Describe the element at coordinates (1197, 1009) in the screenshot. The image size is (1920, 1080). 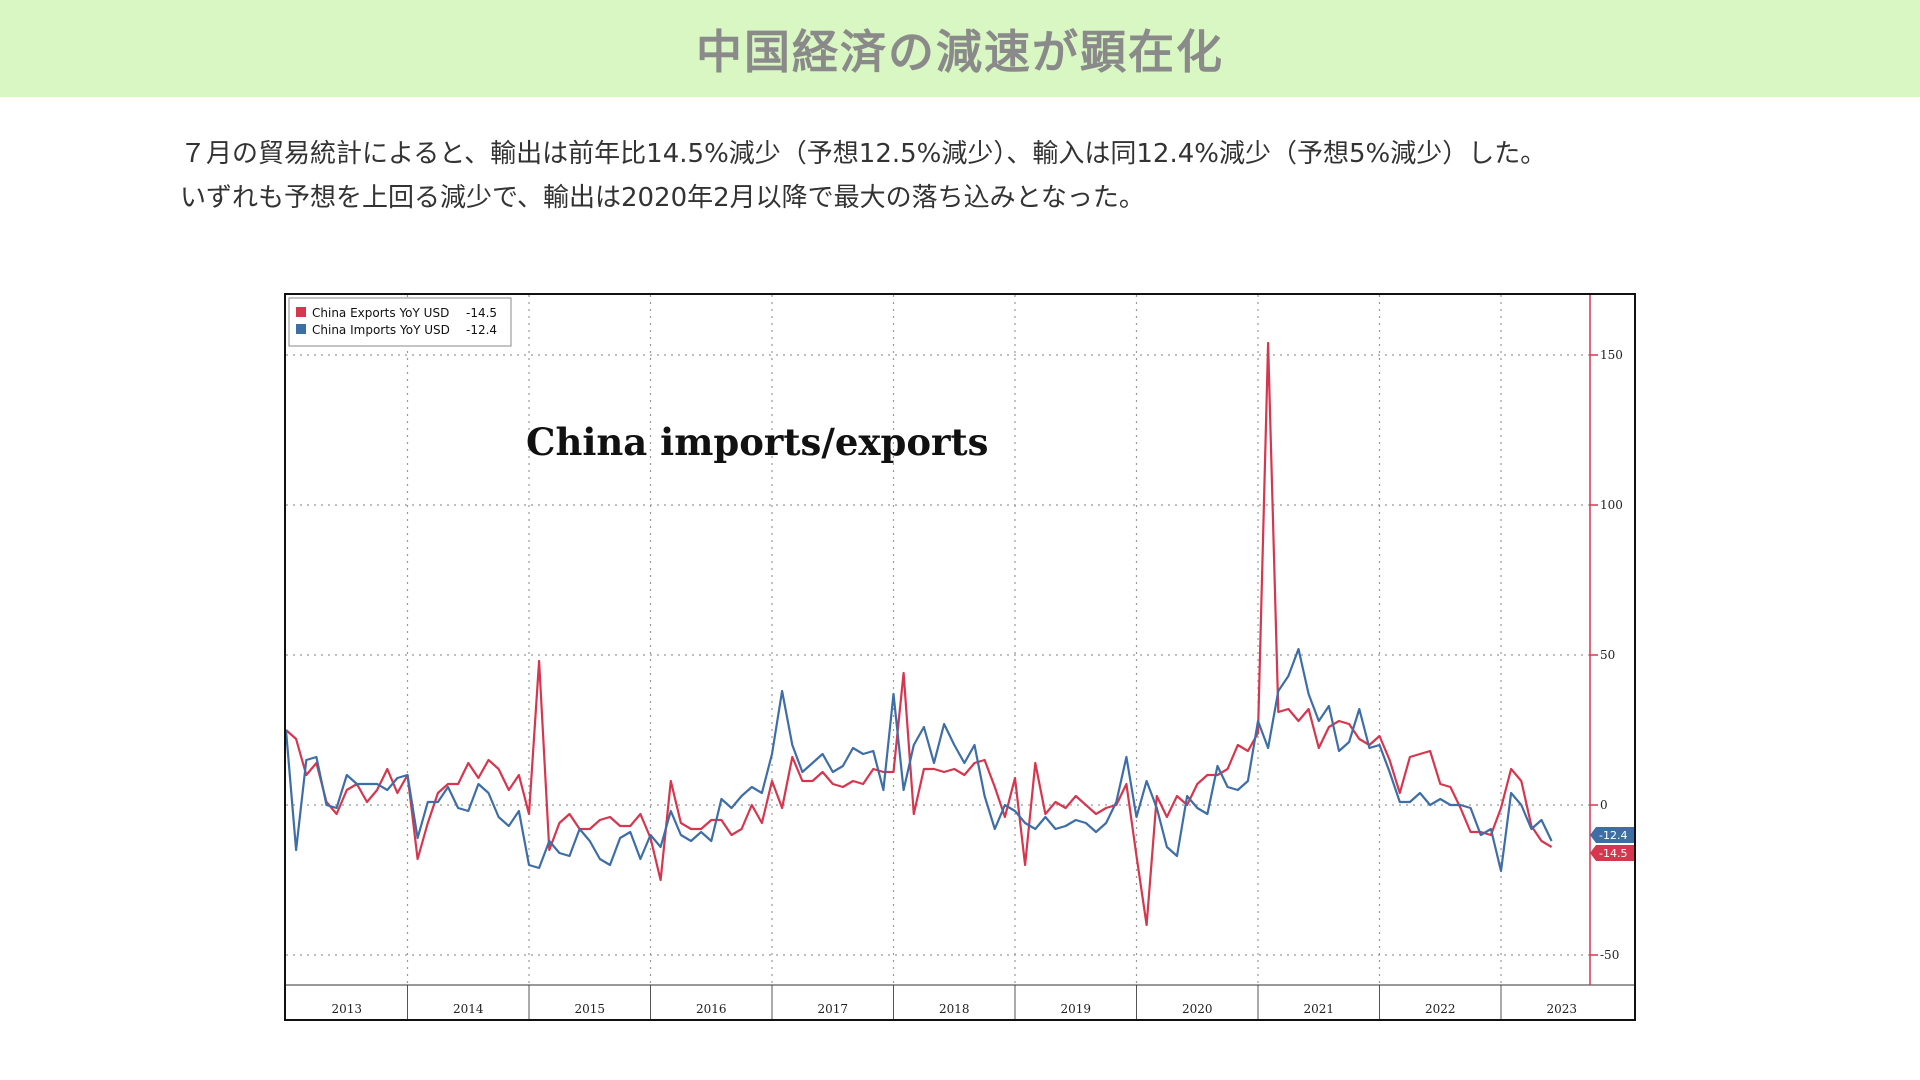
I see `x-tick-label: 2020` at that location.